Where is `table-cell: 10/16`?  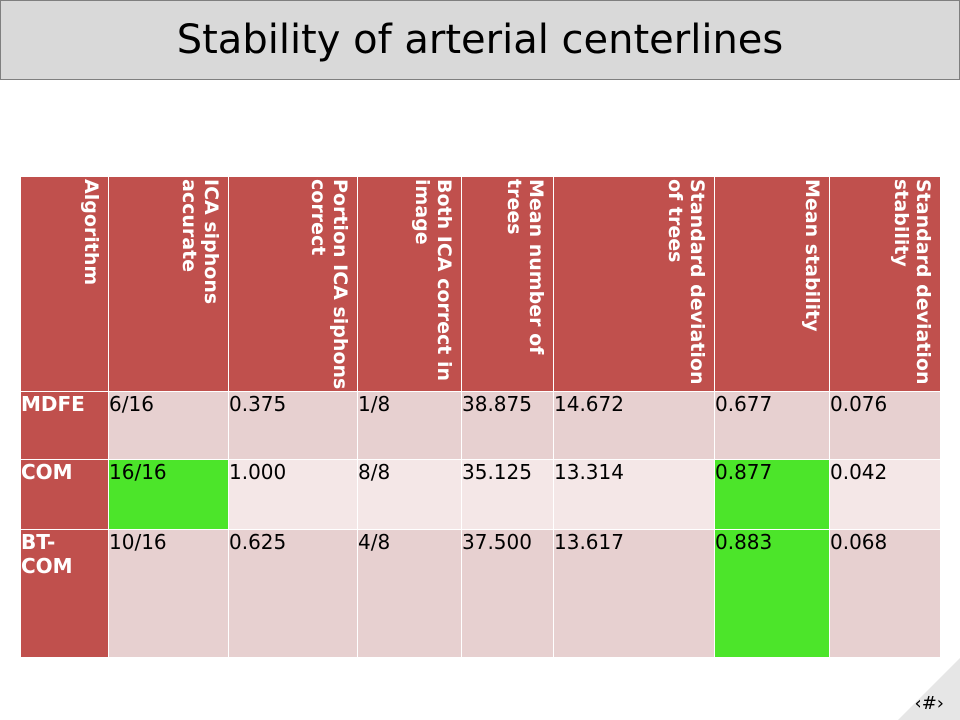 table-cell: 10/16 is located at coordinates (168, 593).